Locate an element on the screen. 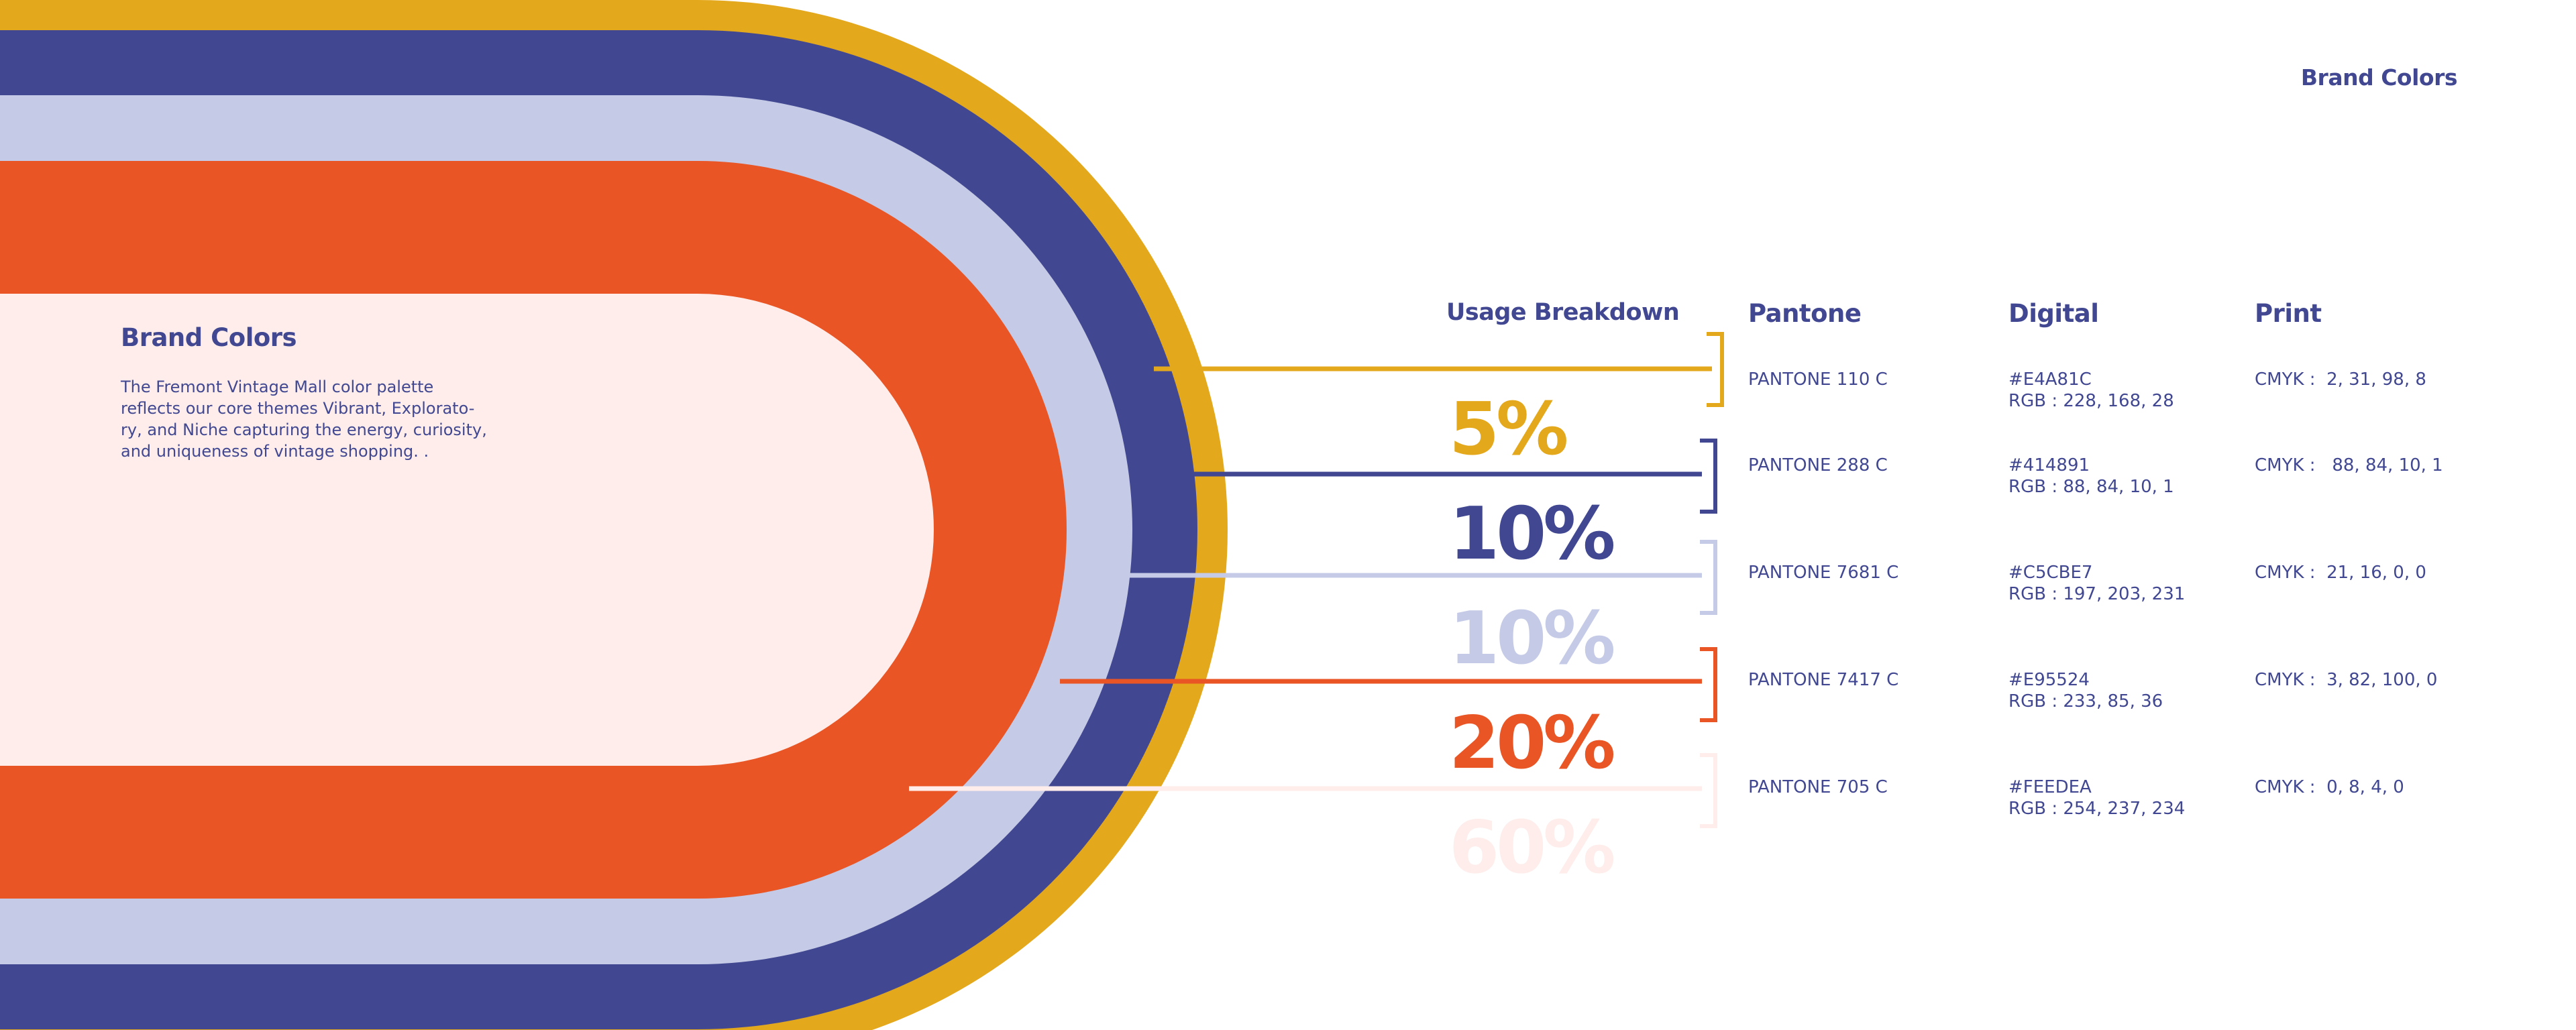  cmyk-value: CMYK : 2, 31, 98, 8 is located at coordinates (2340, 379).